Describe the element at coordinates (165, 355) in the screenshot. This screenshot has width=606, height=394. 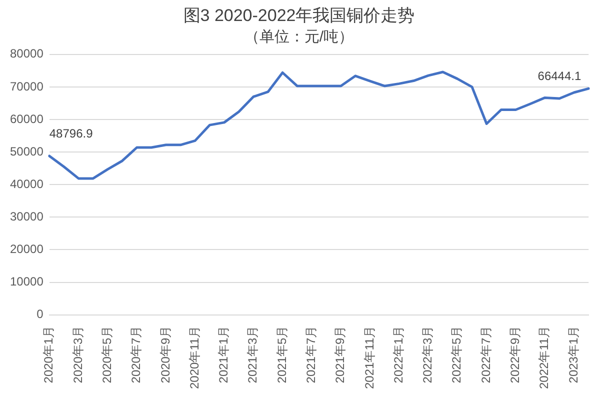
I see `x-tick-label: 2020年9月` at that location.